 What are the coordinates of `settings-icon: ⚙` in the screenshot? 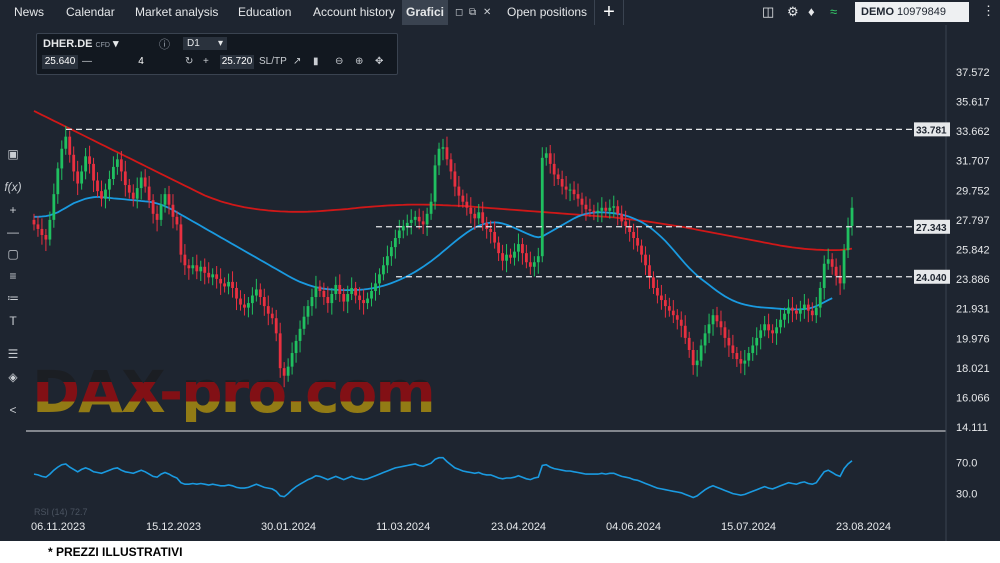 It's located at (793, 11).